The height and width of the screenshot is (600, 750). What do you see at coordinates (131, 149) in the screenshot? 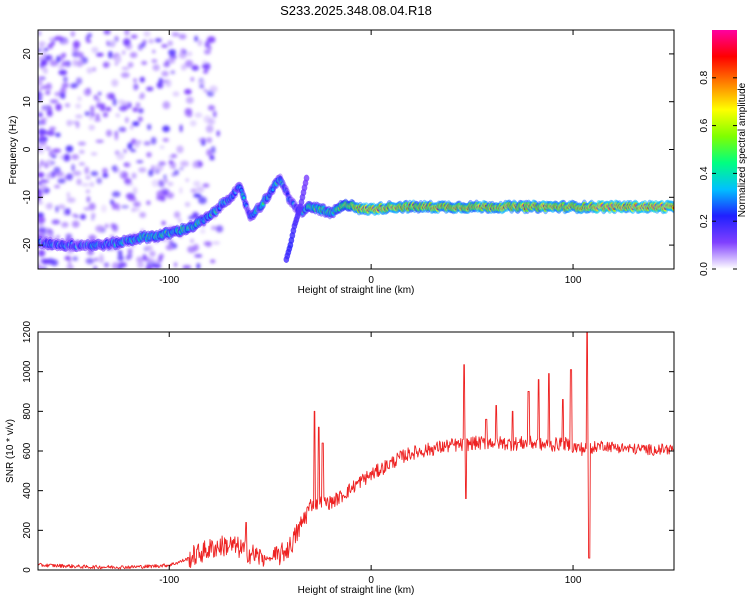
I see `spectrogram-noise` at bounding box center [131, 149].